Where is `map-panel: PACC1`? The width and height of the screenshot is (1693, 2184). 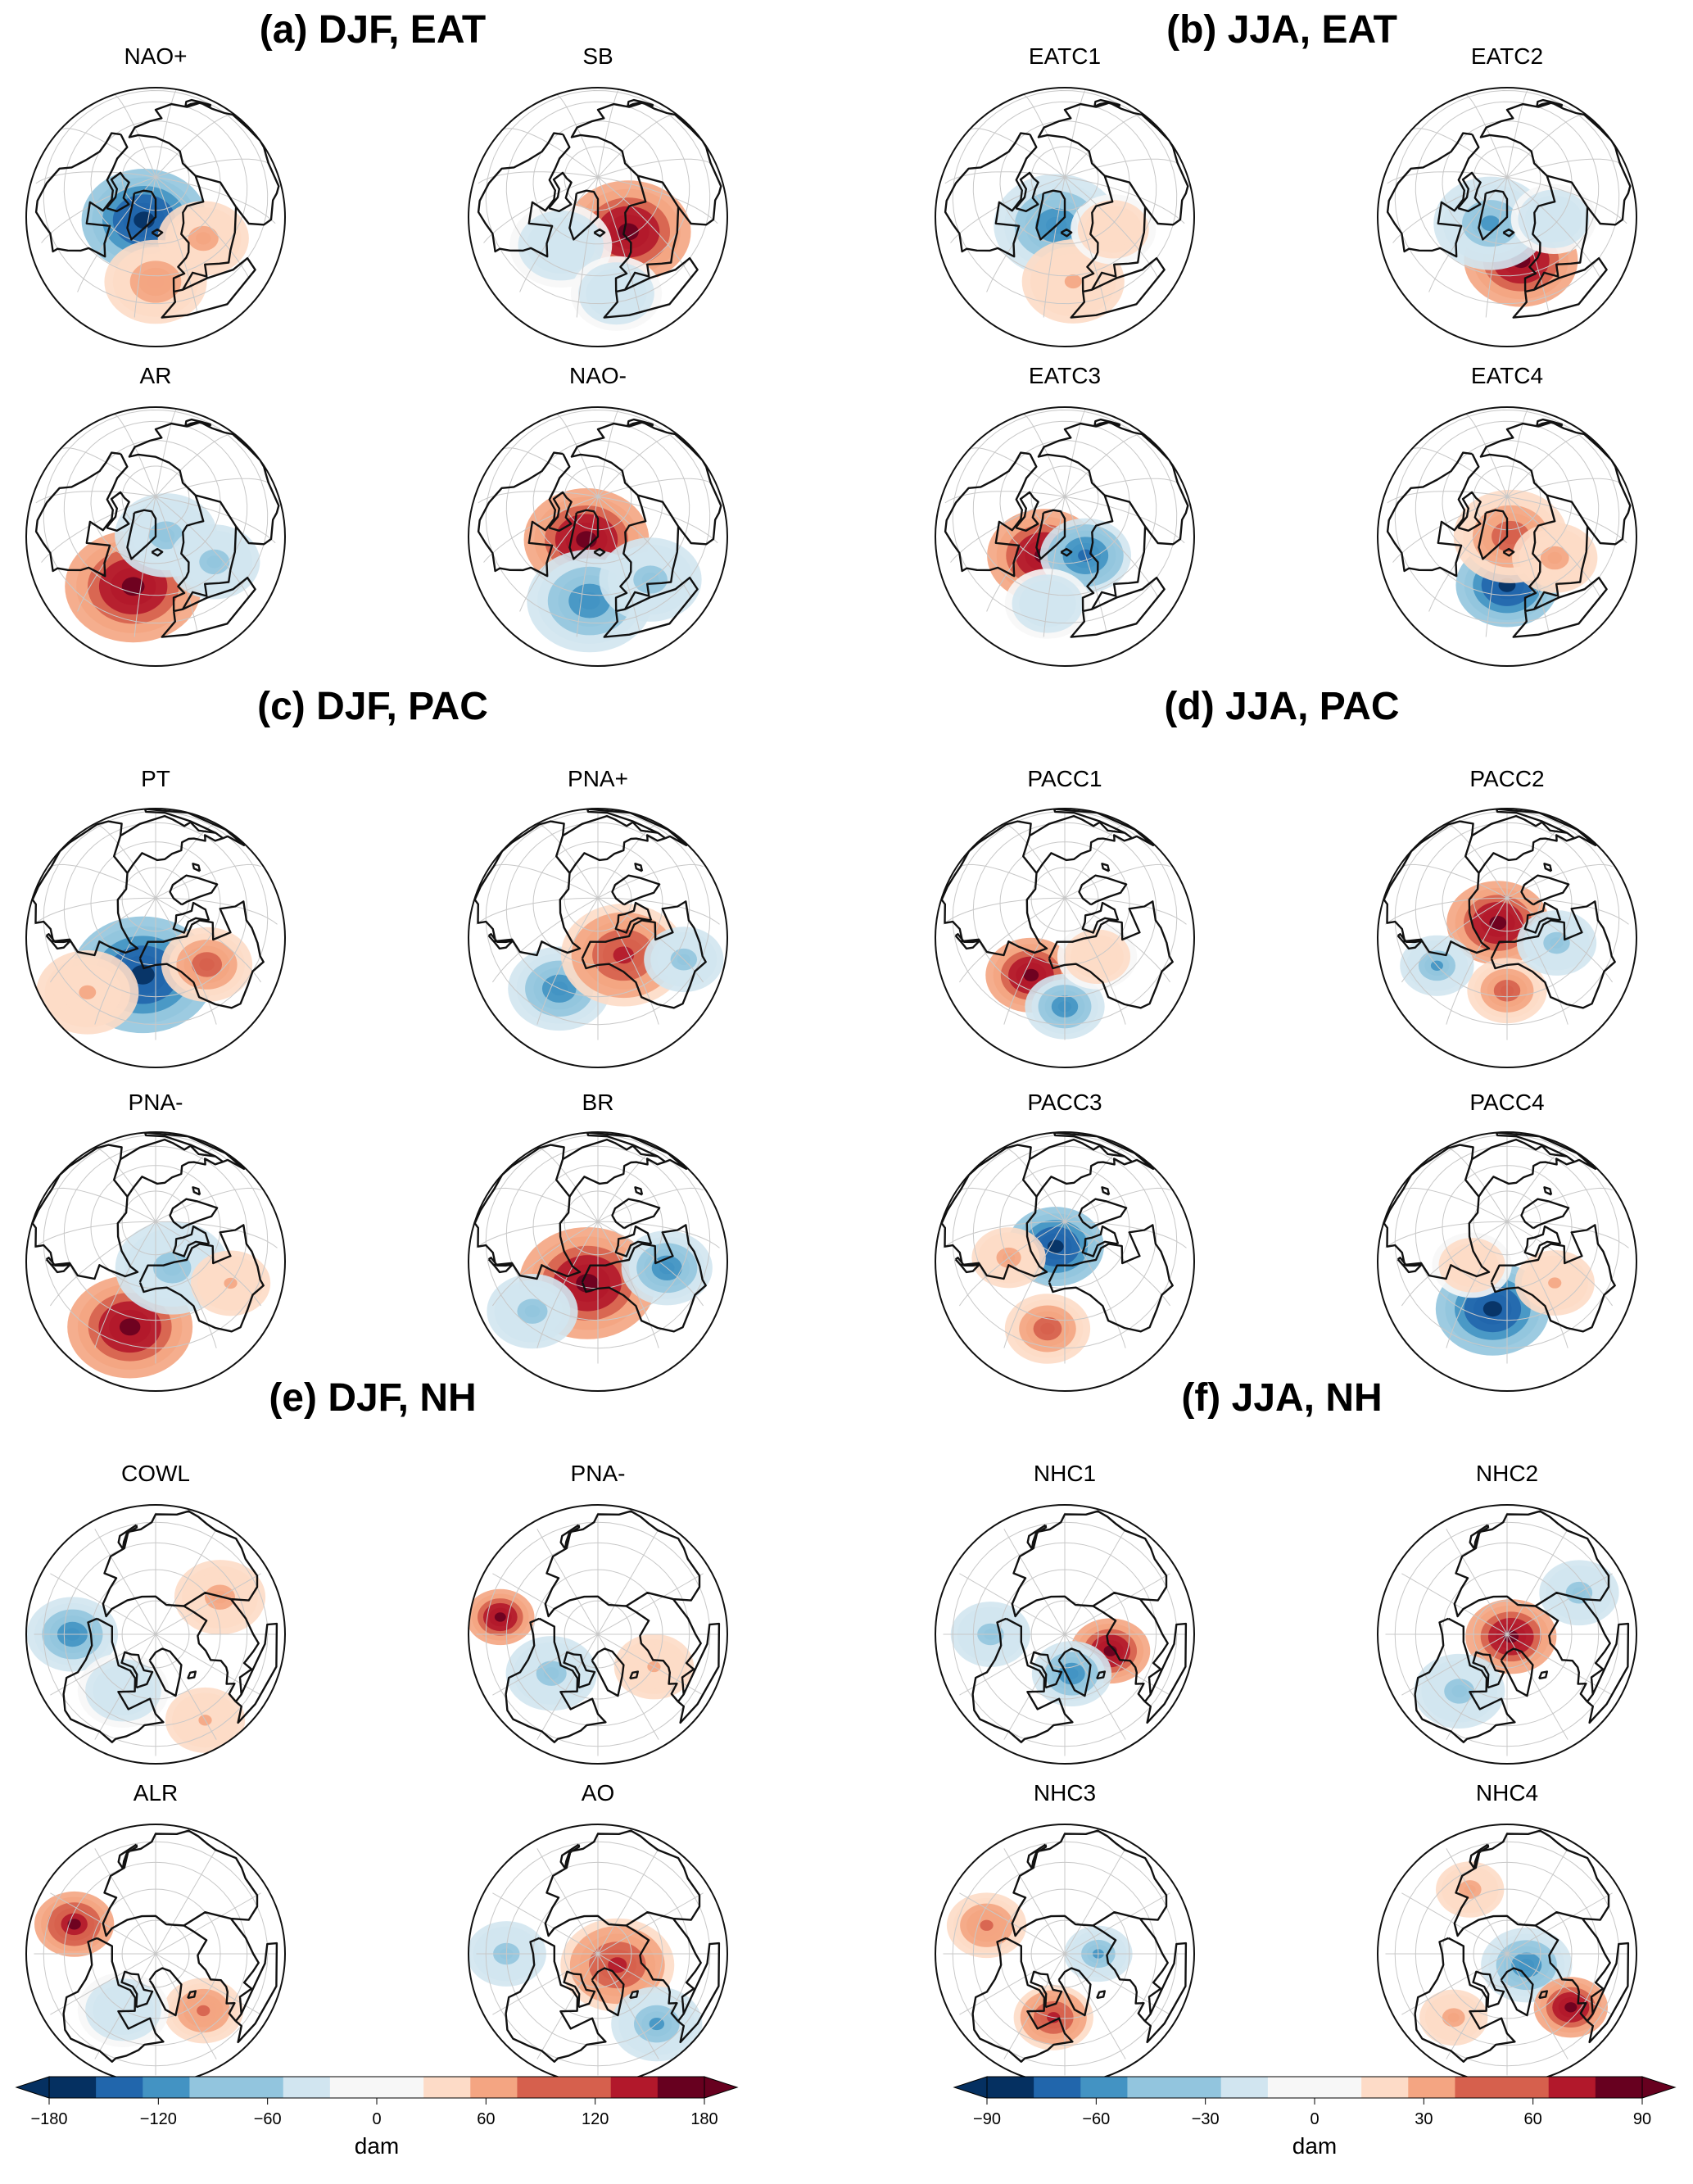
map-panel: PACC1 is located at coordinates (1065, 917).